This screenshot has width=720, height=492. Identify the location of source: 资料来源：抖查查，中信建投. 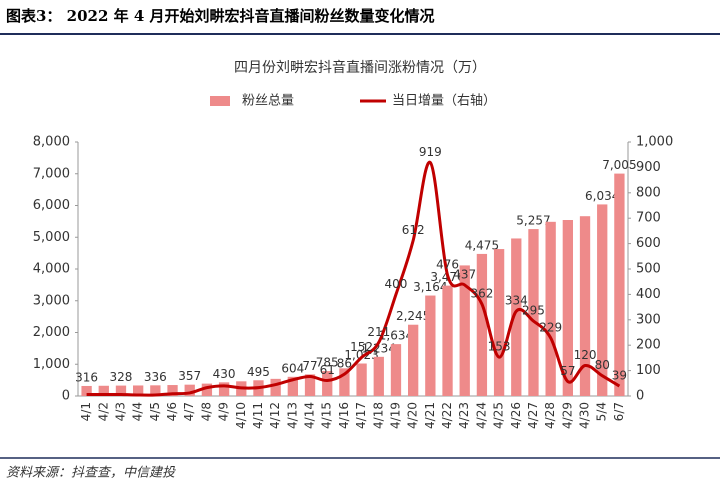
(91, 473).